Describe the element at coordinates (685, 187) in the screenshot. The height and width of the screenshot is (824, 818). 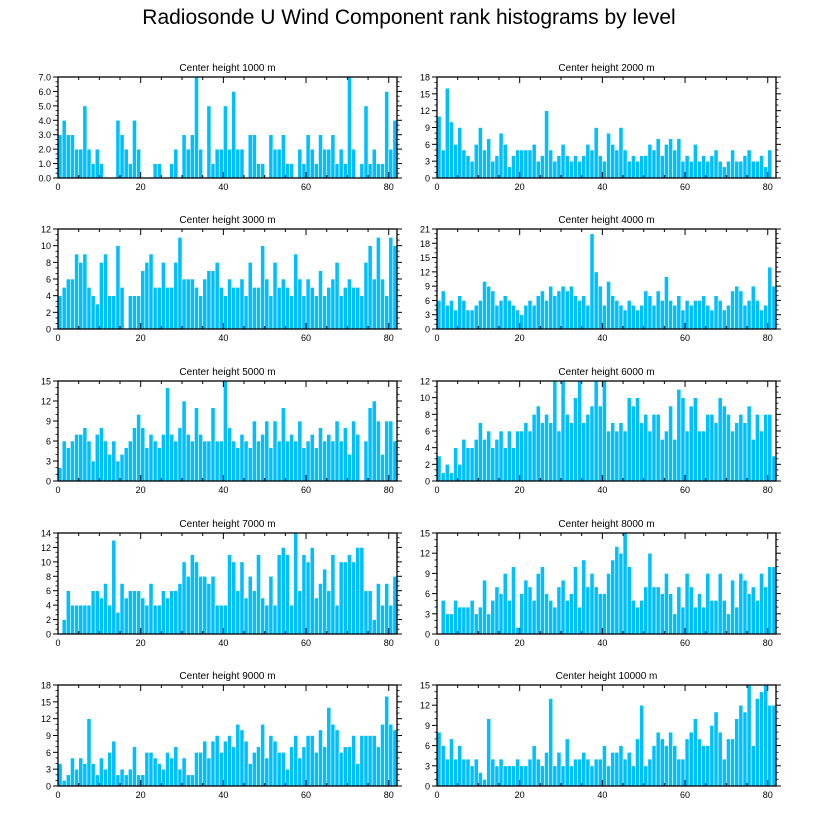
I see `x-tick-label: 60` at that location.